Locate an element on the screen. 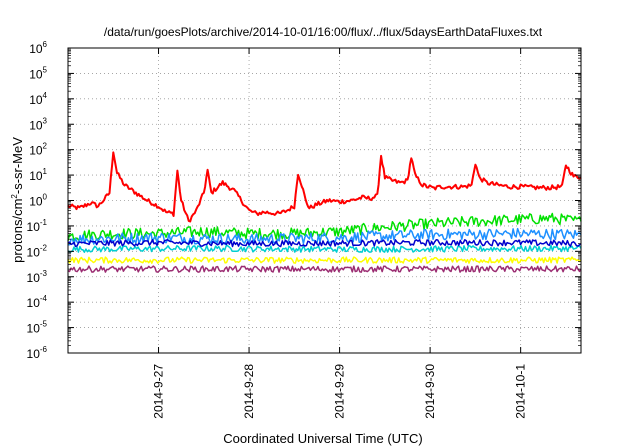 The height and width of the screenshot is (448, 640). x-axis-title: Coordinated Universal Time (UTC) is located at coordinates (322, 438).